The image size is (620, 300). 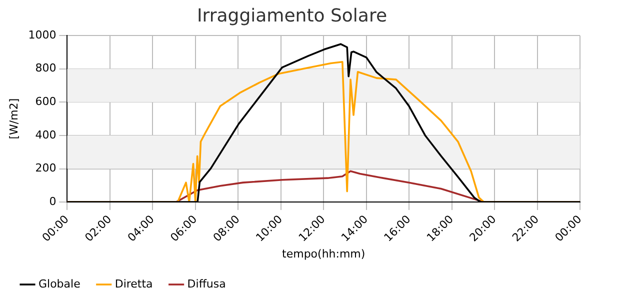 What do you see at coordinates (59, 283) in the screenshot?
I see `legend-label: Globale` at bounding box center [59, 283].